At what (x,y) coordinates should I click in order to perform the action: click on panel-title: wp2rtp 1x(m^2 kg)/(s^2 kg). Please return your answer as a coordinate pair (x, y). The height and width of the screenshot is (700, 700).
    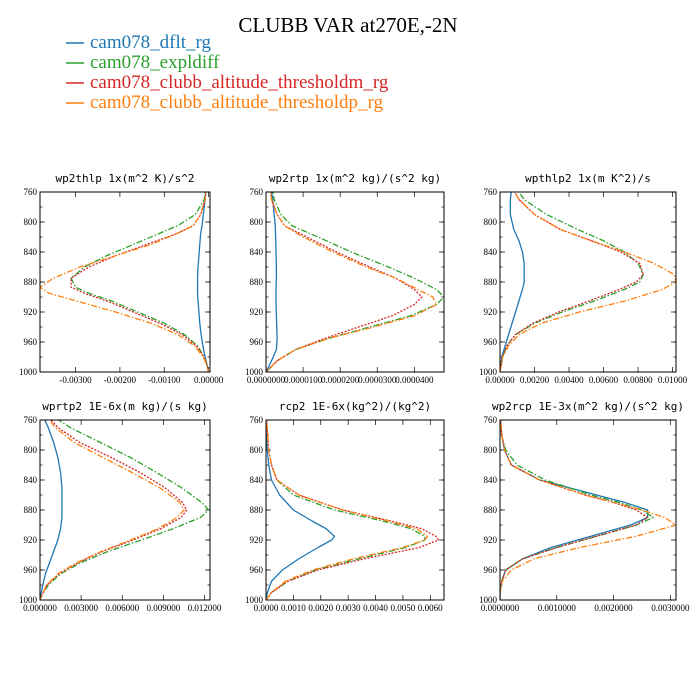
    Looking at the image, I should click on (355, 178).